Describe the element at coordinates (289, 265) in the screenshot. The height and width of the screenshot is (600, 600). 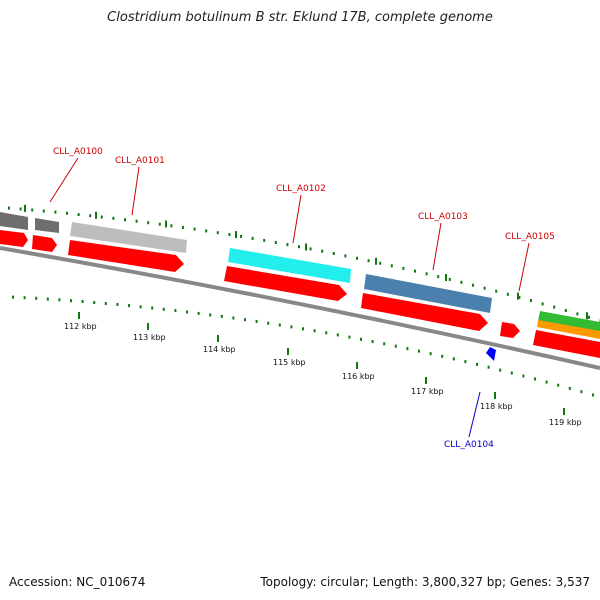
I see `cog-bar-cll-a0102` at that location.